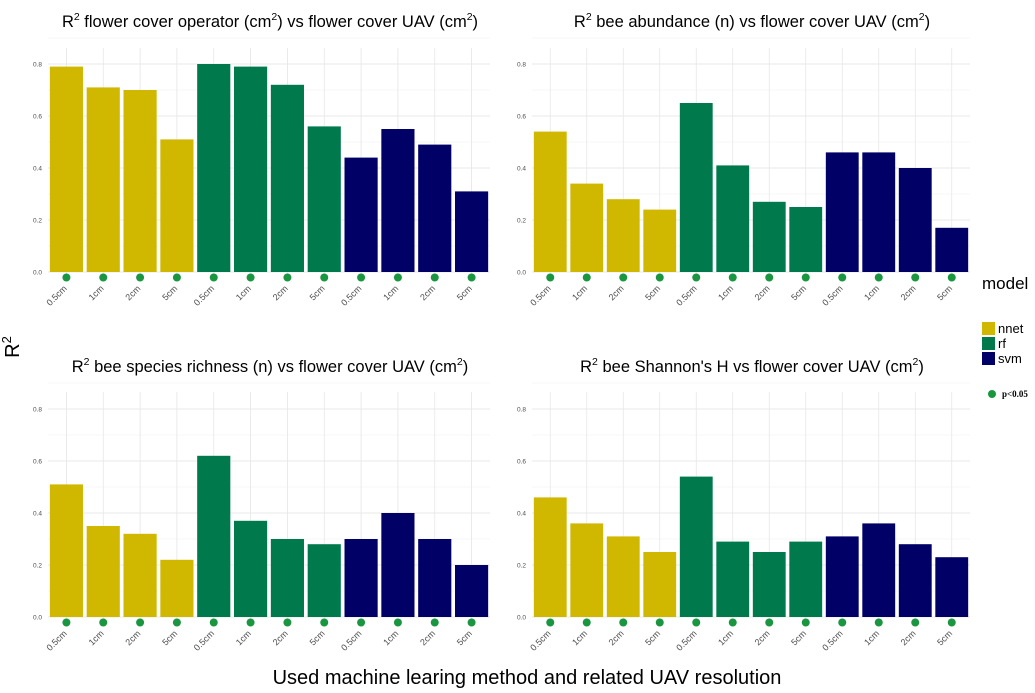 The height and width of the screenshot is (693, 1035). I want to click on y-axis-title: R2, so click(12, 347).